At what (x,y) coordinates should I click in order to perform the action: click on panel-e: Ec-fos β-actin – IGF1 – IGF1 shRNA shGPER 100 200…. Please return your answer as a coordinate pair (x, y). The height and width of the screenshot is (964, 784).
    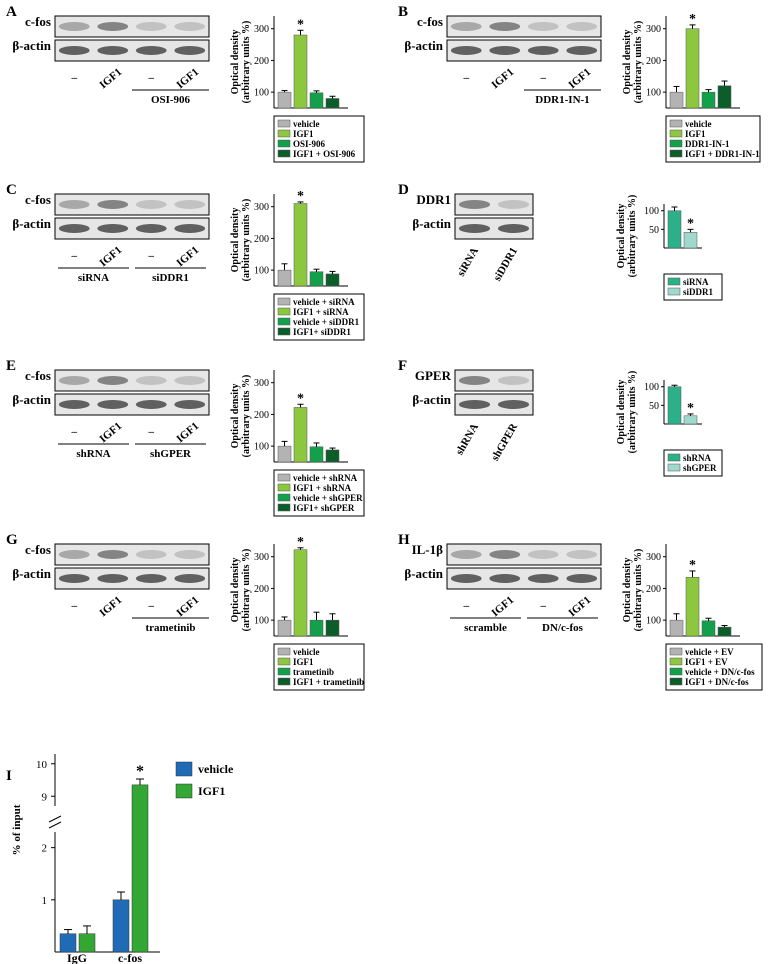
    Looking at the image, I should click on (185, 437).